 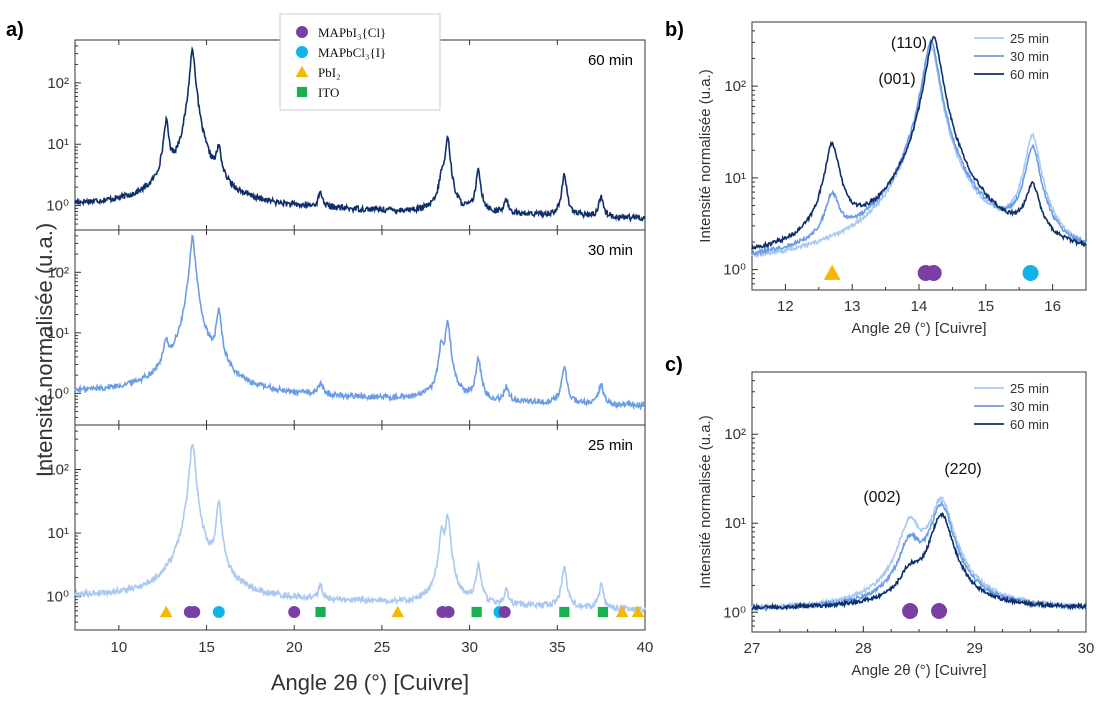 What do you see at coordinates (962, 469) in the screenshot?
I see `miller-index-label: (220)` at bounding box center [962, 469].